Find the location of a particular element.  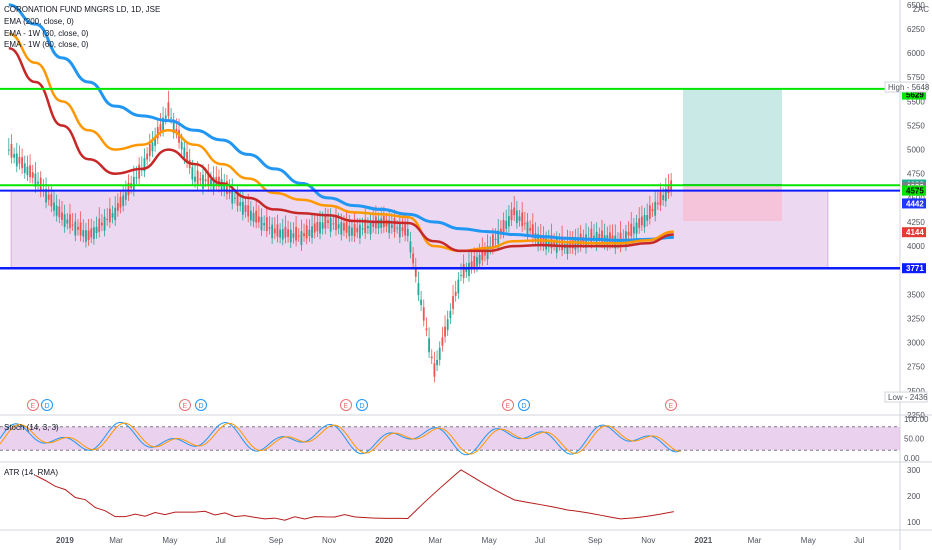

time-tick-label: Sep is located at coordinates (276, 540).